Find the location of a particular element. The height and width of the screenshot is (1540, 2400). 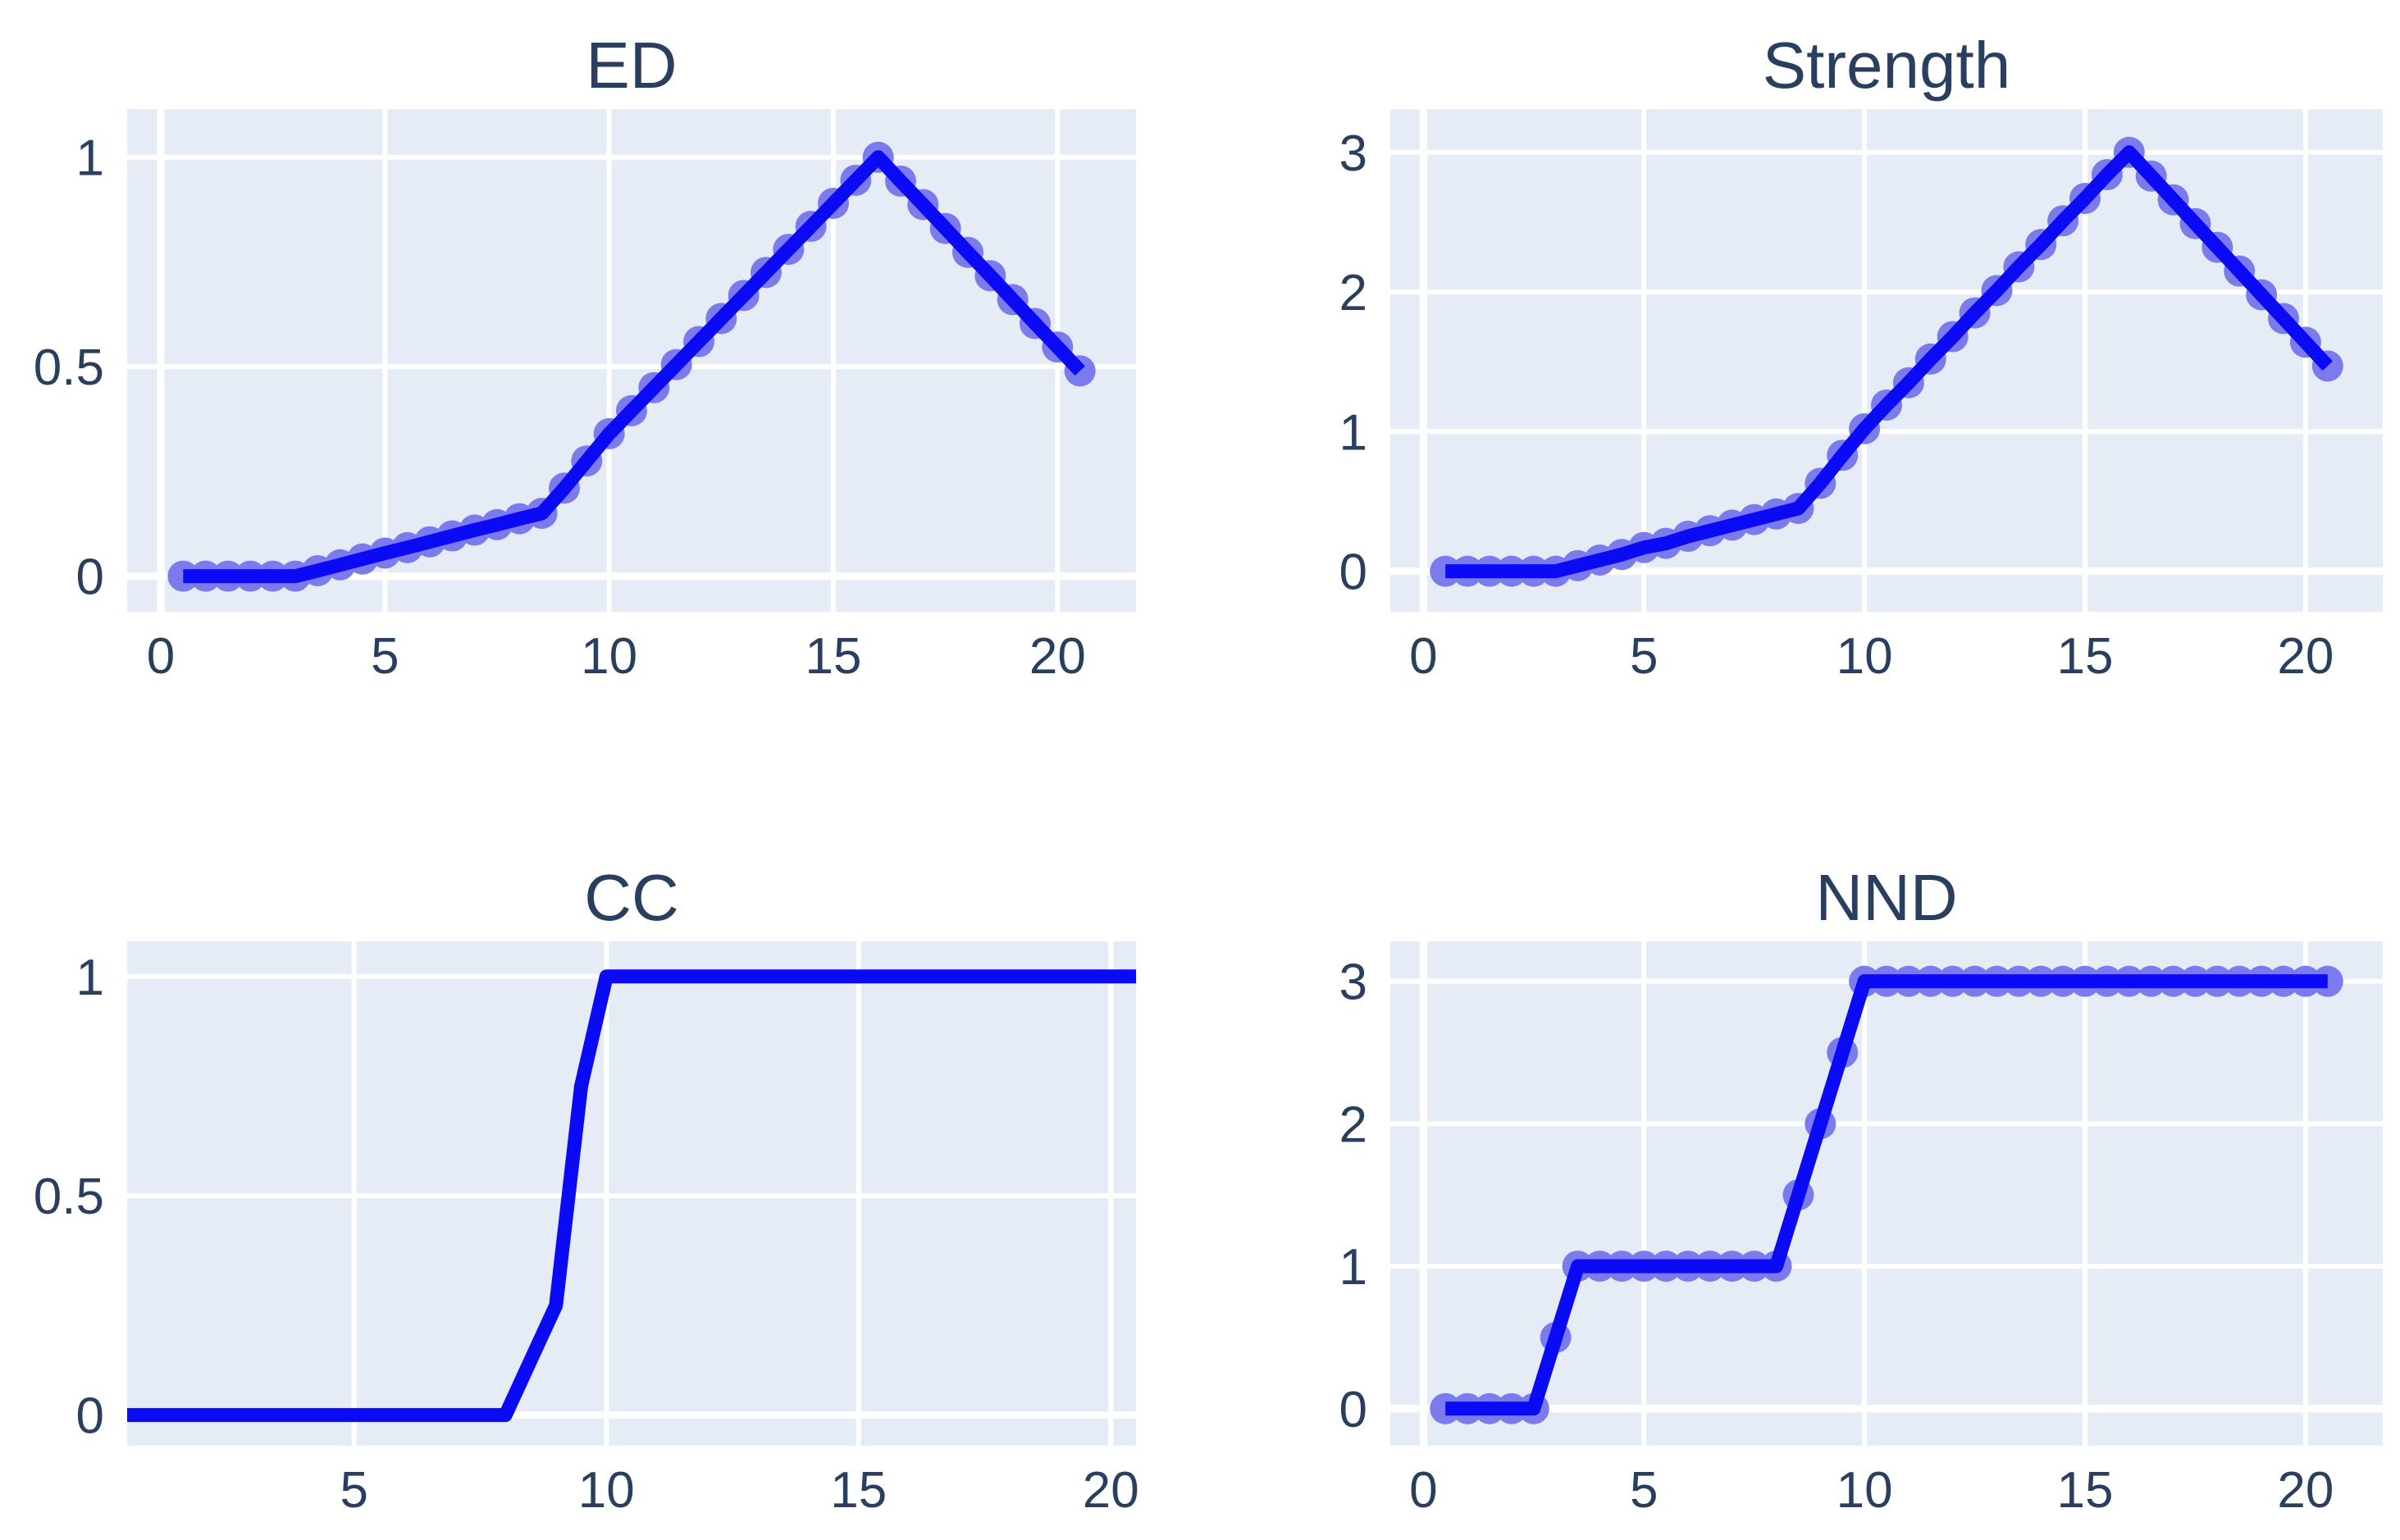

subplot-title-ed: ED is located at coordinates (632, 65).